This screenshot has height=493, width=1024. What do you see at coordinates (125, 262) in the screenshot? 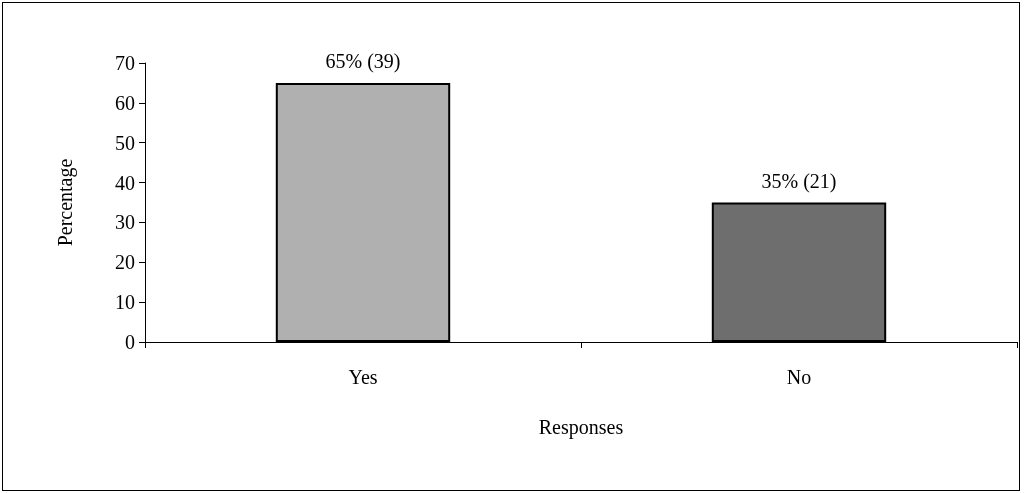
I see `y-tick-label: 20` at bounding box center [125, 262].